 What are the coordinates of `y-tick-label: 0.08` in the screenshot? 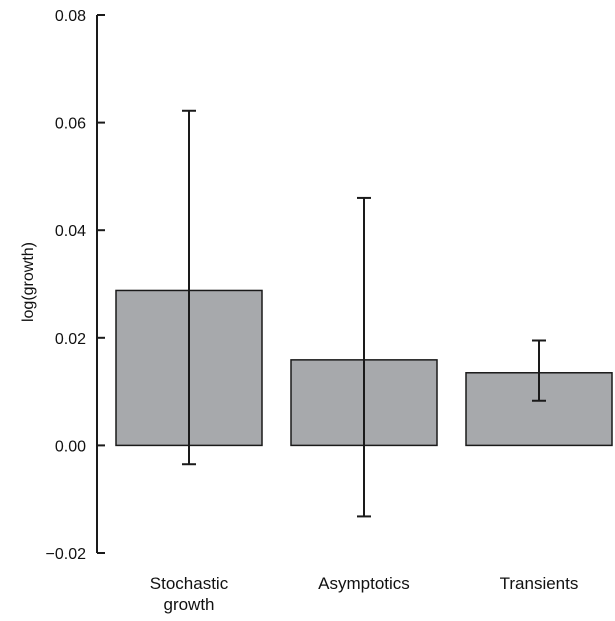 It's located at (70, 16).